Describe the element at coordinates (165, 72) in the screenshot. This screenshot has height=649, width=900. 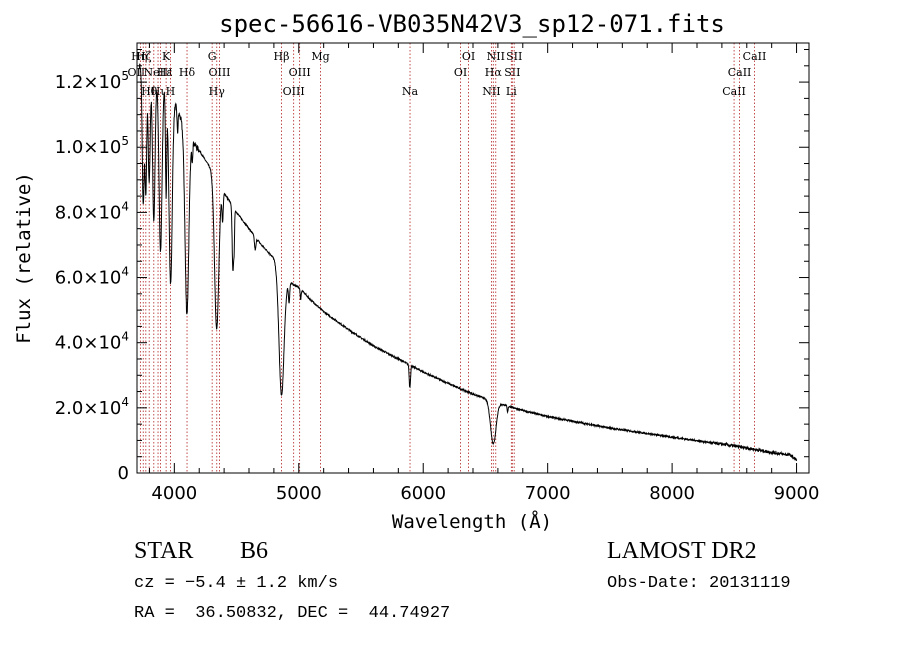
I see `line-marker-label: Hε` at that location.